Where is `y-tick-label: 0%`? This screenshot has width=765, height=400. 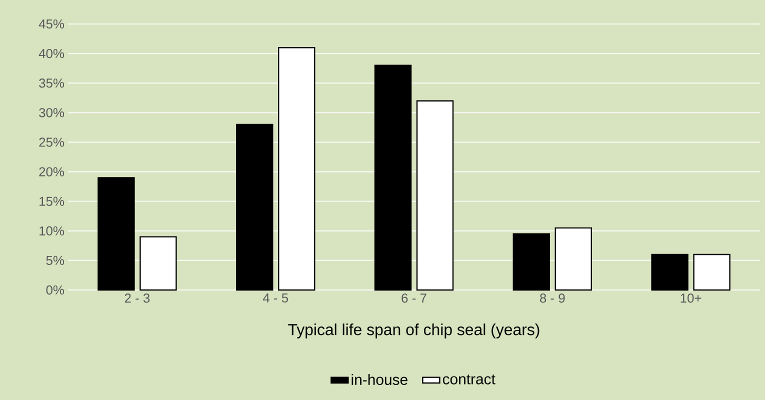 y-tick-label: 0% is located at coordinates (55, 290).